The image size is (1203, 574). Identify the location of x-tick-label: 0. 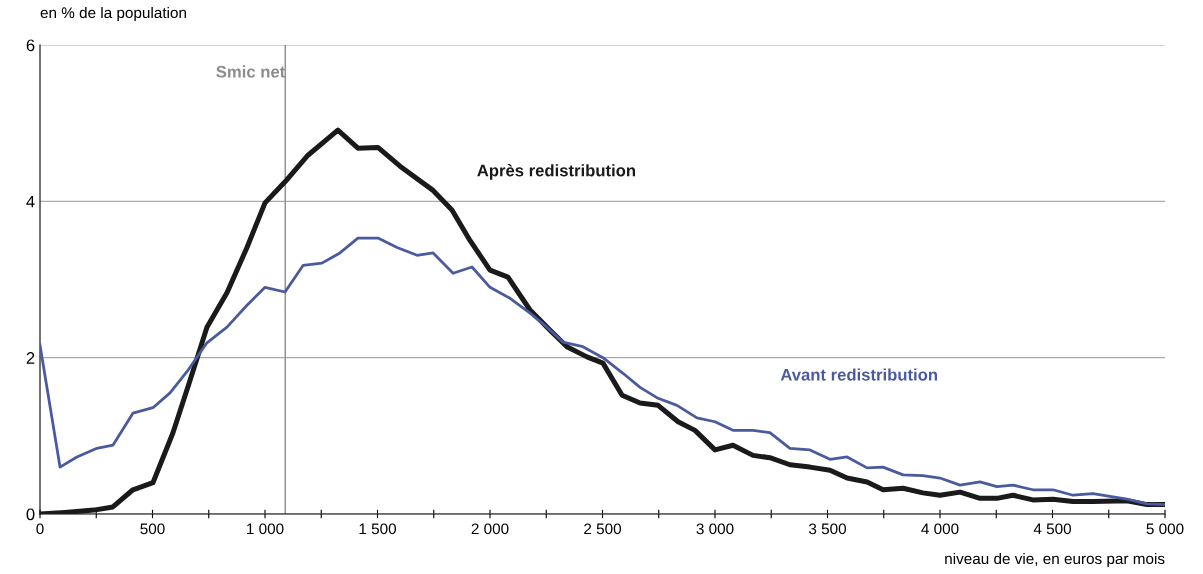
(40, 529).